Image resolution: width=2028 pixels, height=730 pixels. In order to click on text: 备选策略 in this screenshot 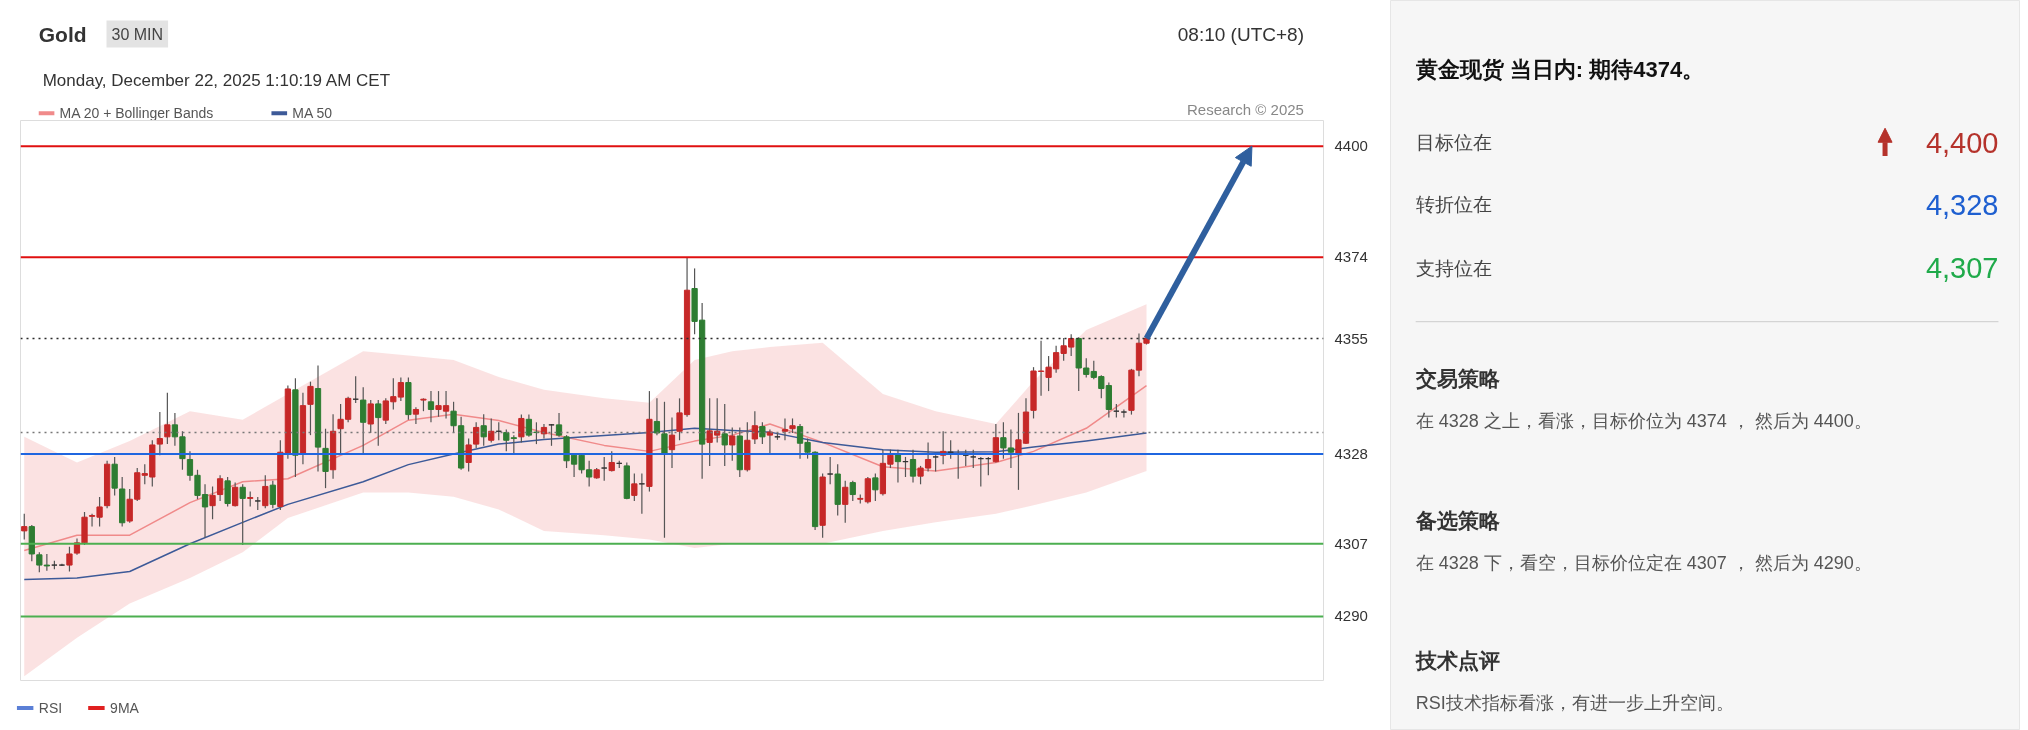, I will do `click(1457, 521)`.